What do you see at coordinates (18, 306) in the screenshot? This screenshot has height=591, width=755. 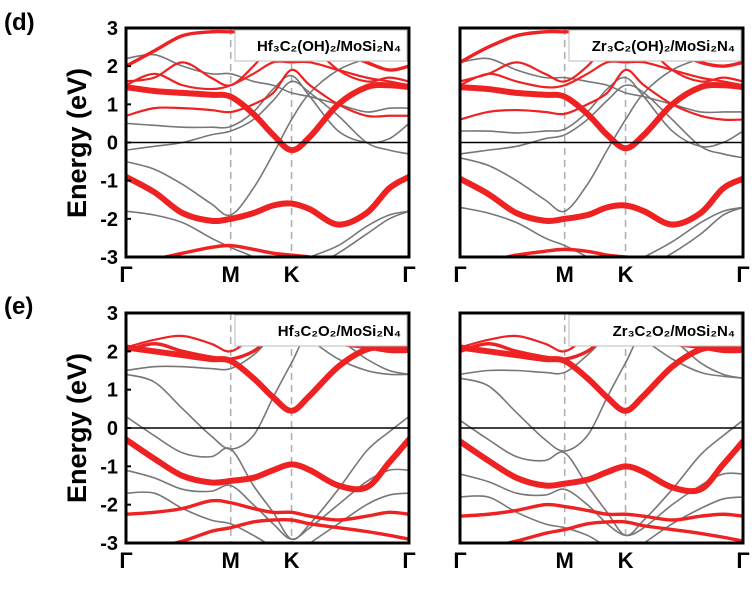 I see `panel-tag-e: (e)` at bounding box center [18, 306].